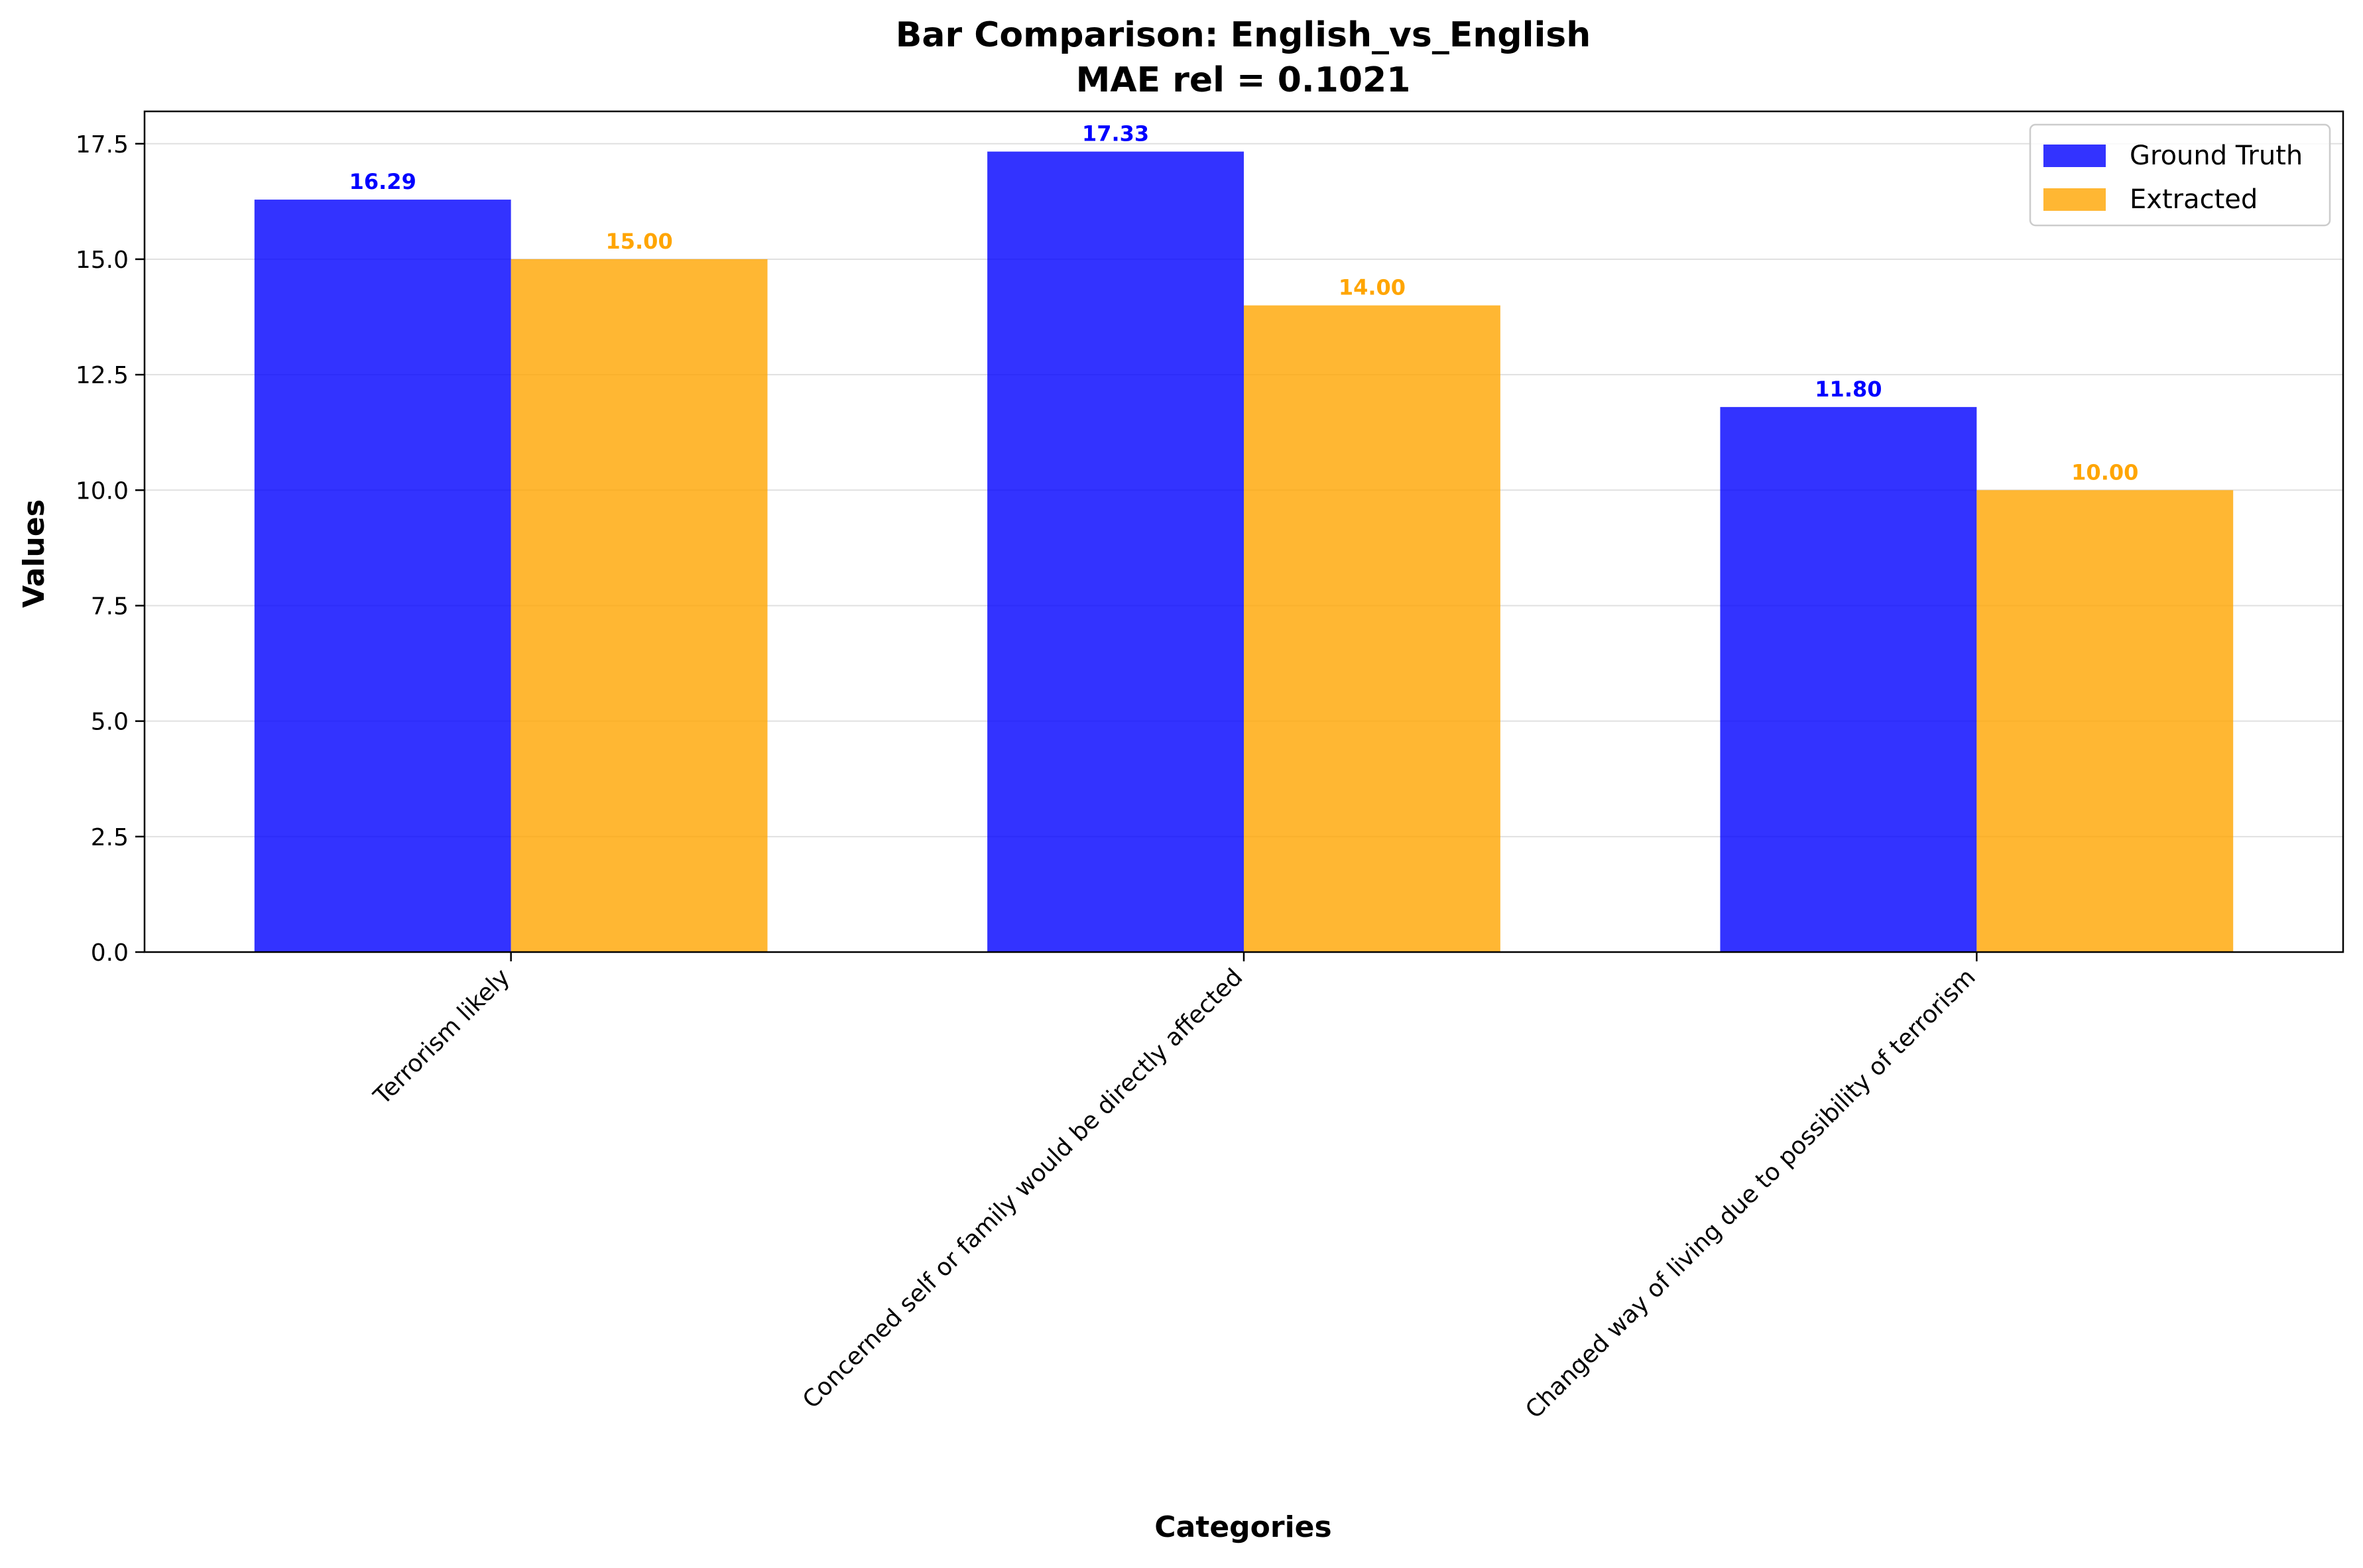  I want to click on y-tick-label: 7.5, so click(110, 606).